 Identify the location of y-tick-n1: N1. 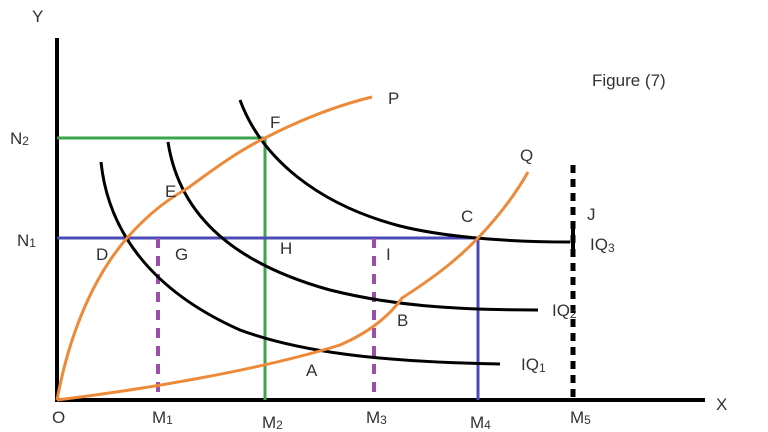
(26, 240).